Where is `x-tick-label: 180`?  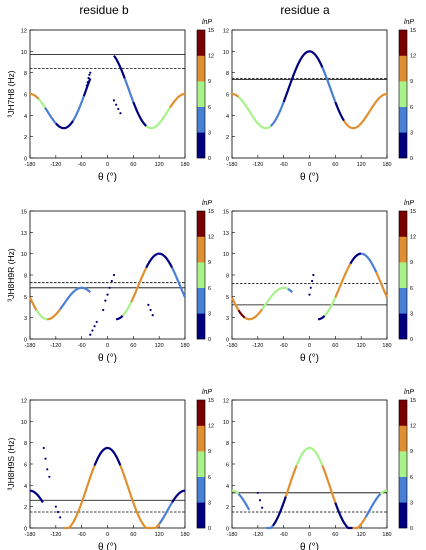 x-tick-label: 180 is located at coordinates (184, 535).